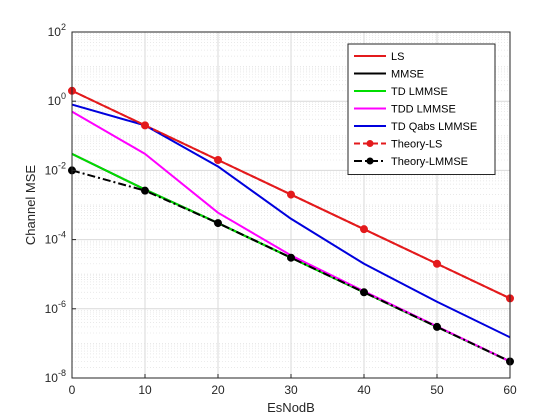 Image resolution: width=560 pixels, height=420 pixels. I want to click on legend-entry: Theory-LS, so click(398, 145).